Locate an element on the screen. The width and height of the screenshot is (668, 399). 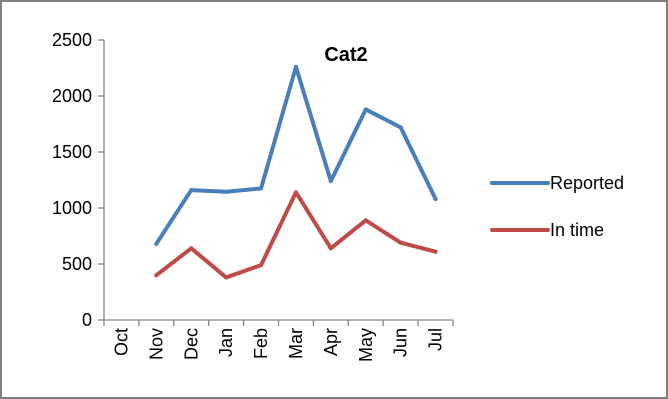
y-tick-label: 1000 is located at coordinates (72, 208).